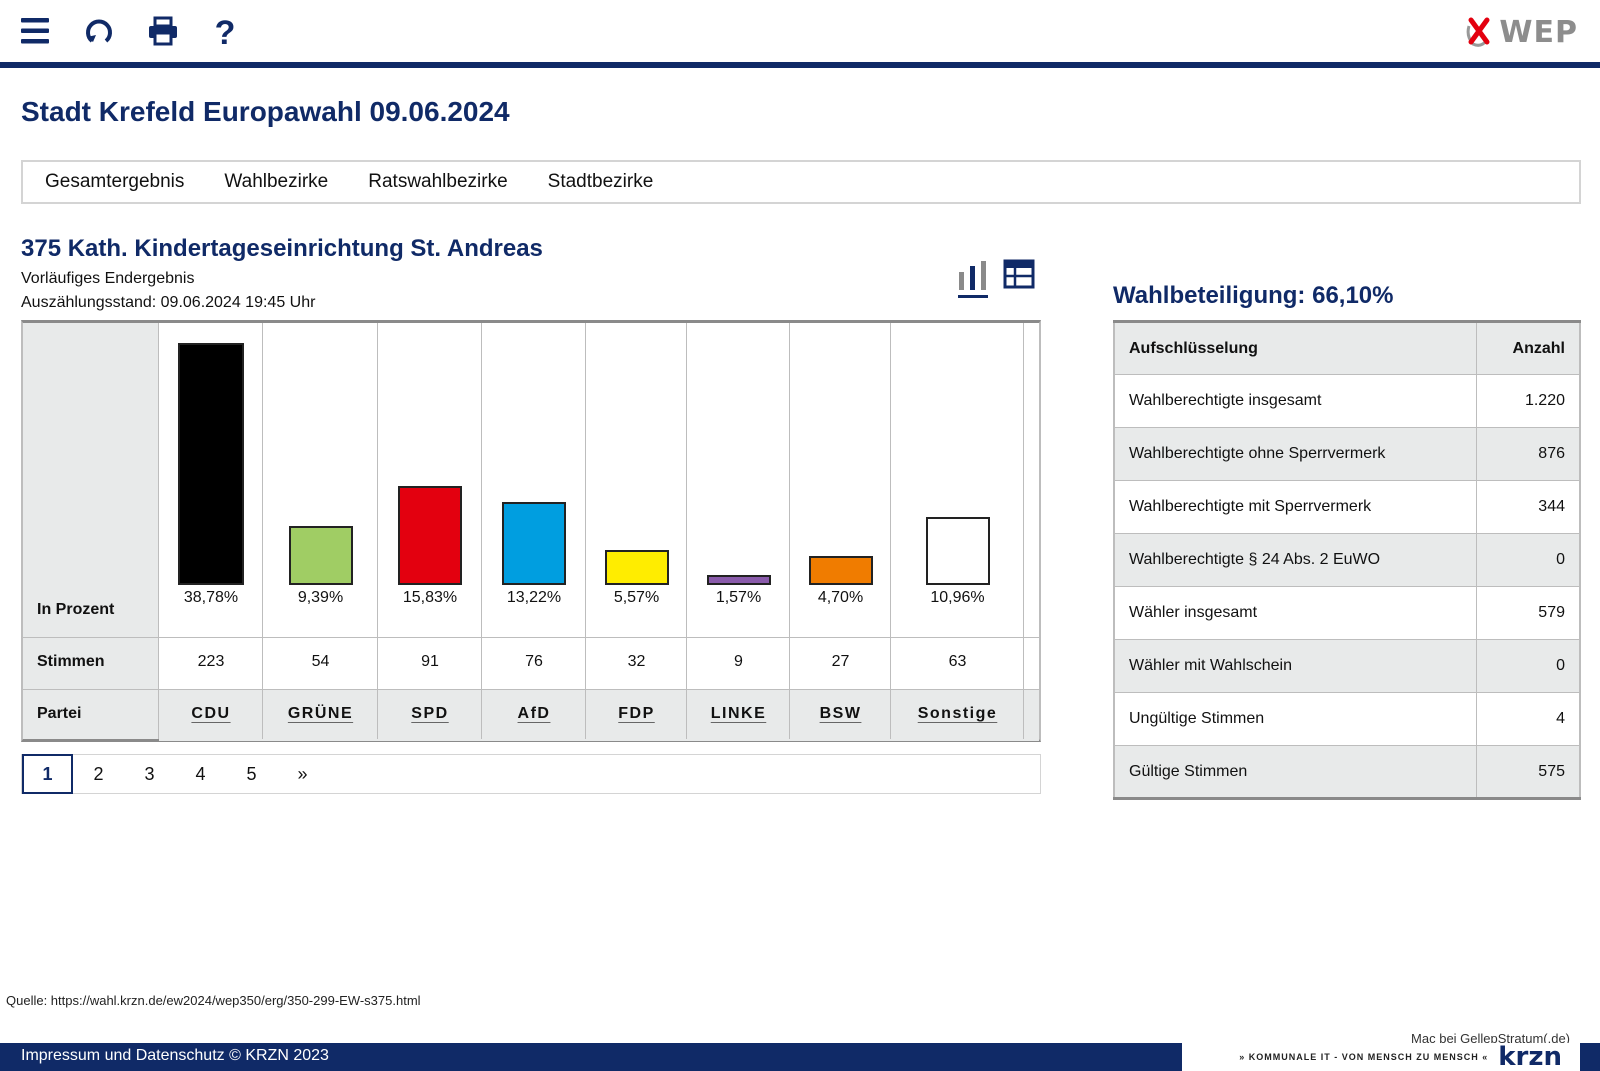 This screenshot has width=1600, height=1071. What do you see at coordinates (1295, 507) in the screenshot?
I see `row-label: Wahlberechtigte mit Sperrvermerk` at bounding box center [1295, 507].